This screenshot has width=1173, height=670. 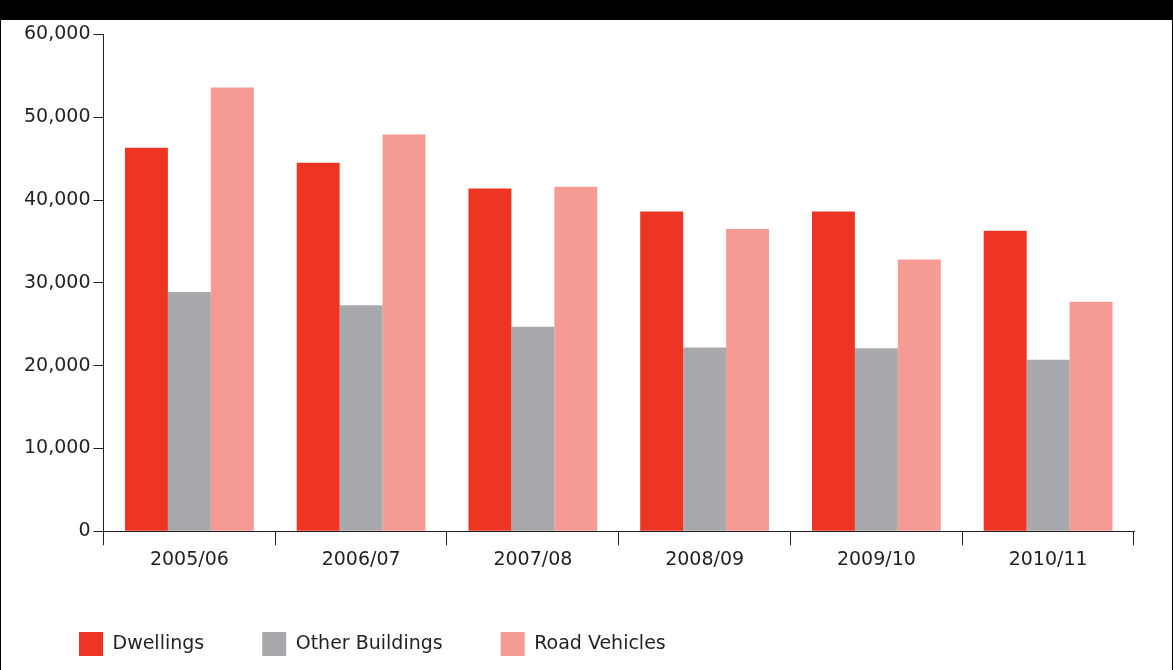 I want to click on x-tick-label: 2006/07, so click(x=361, y=557).